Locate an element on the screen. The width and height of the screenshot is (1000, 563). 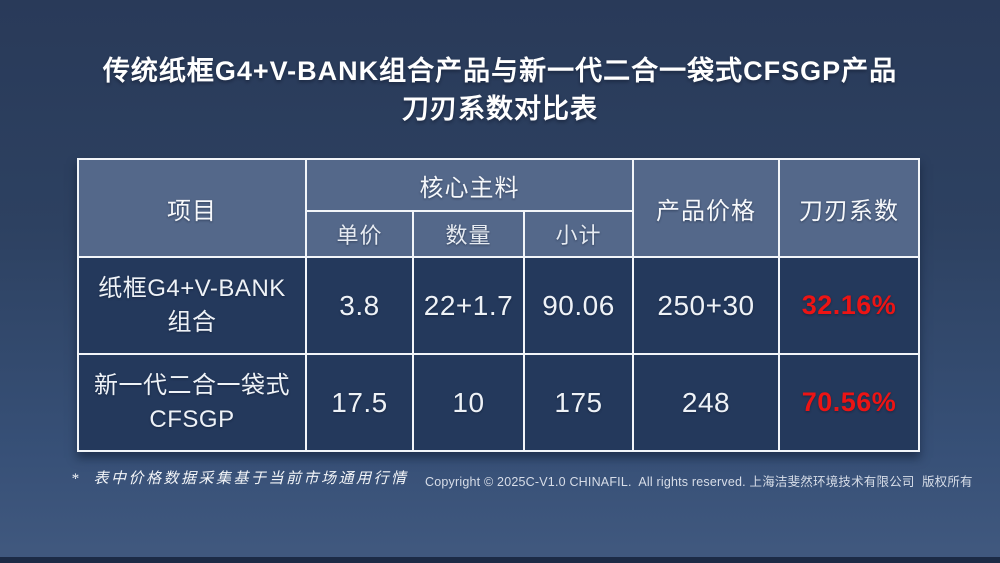
col-header-core-materials: 核心主料 is located at coordinates (469, 185).